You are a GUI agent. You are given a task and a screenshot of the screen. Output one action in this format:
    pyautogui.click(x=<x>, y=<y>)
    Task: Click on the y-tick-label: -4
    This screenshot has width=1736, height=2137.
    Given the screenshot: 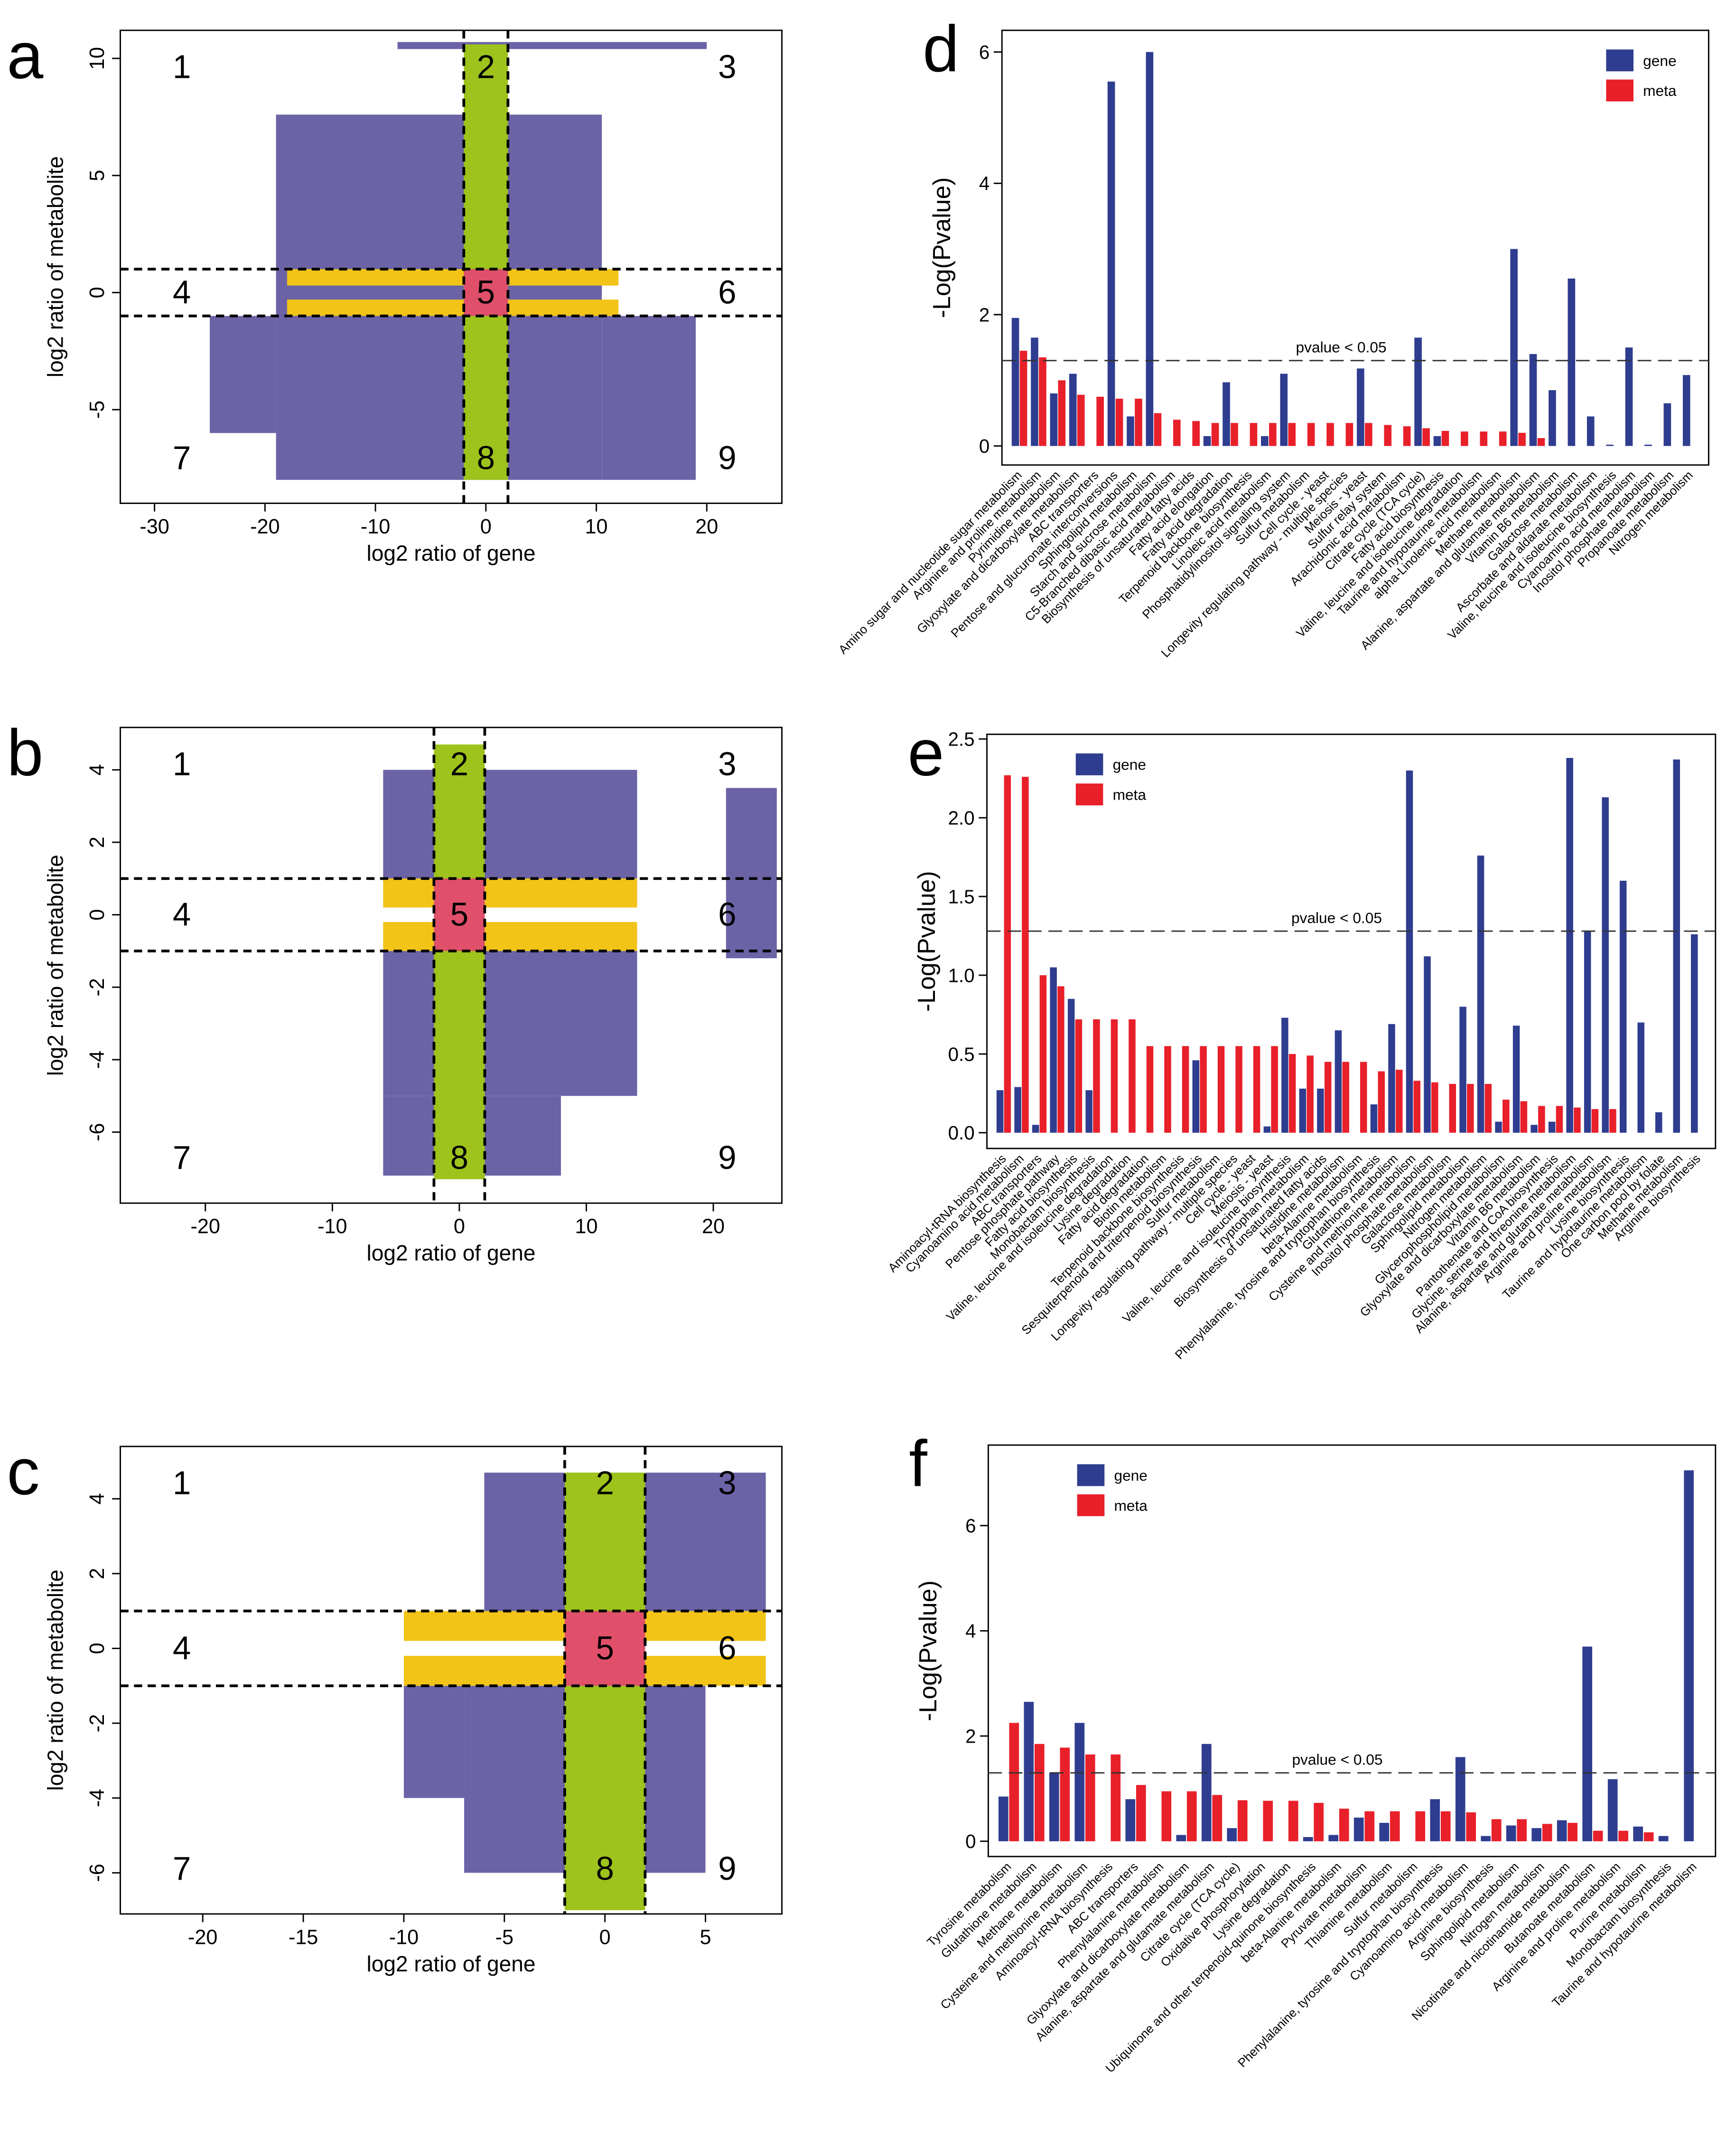 What is the action you would take?
    pyautogui.click(x=98, y=1798)
    